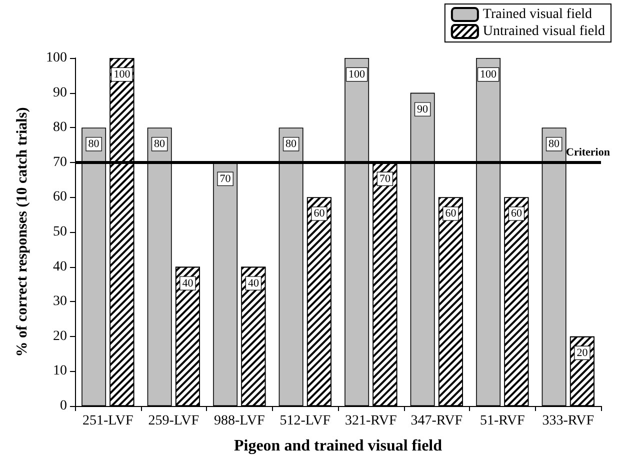 The width and height of the screenshot is (621, 464). I want to click on y-tick-label: 40, so click(60, 266).